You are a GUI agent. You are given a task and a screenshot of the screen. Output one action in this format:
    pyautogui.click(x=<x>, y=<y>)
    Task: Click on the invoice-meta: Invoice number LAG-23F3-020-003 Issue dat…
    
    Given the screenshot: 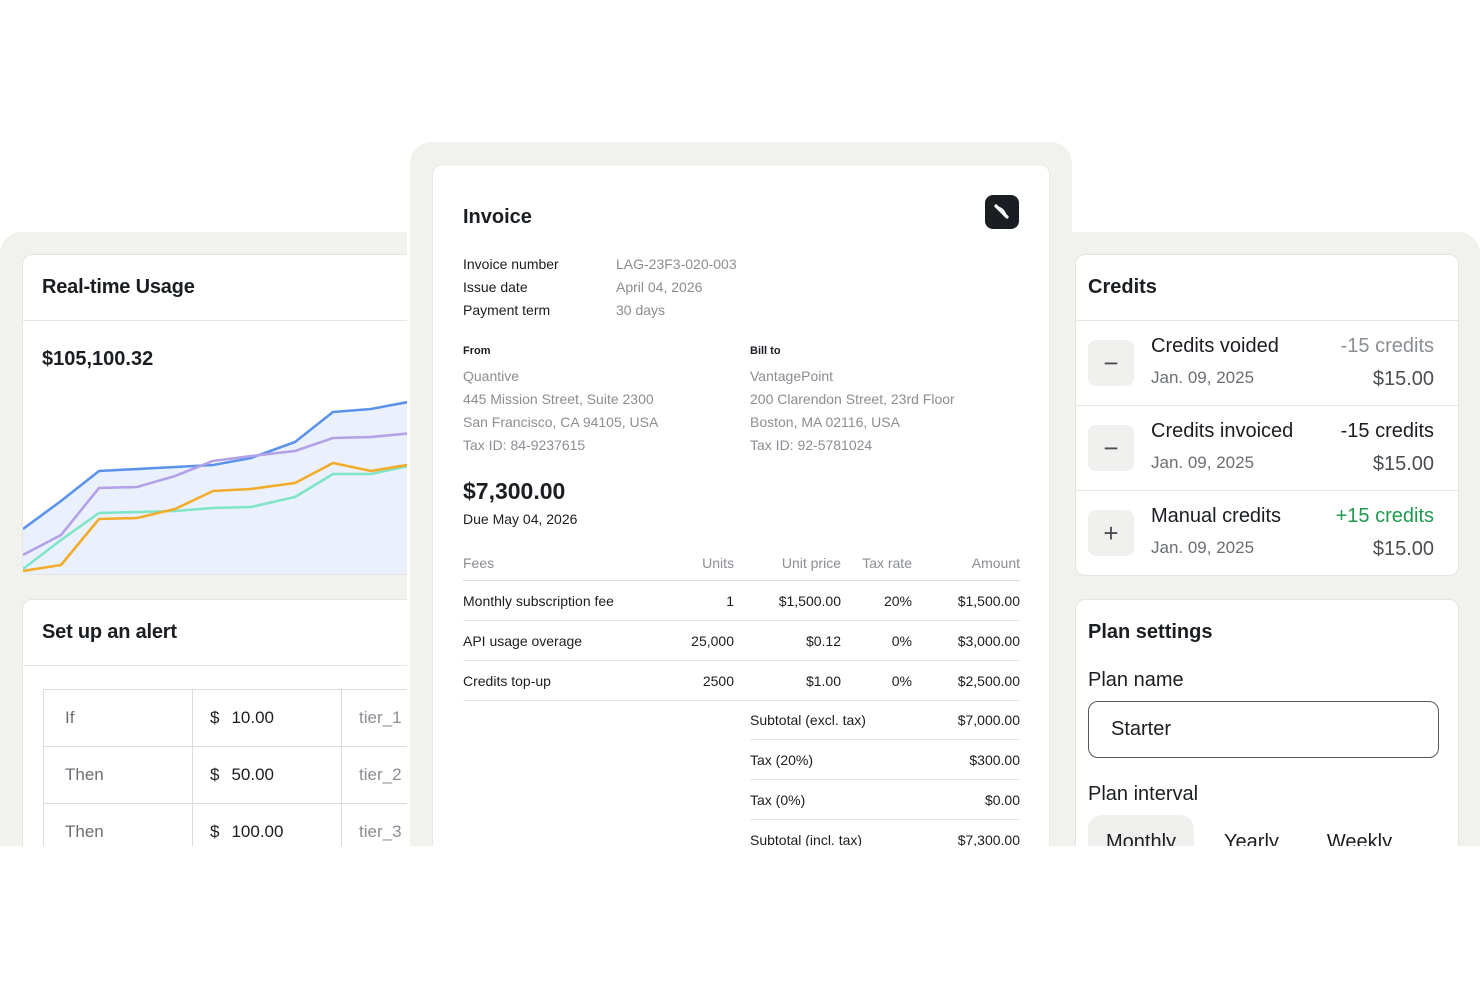 What is the action you would take?
    pyautogui.click(x=600, y=287)
    